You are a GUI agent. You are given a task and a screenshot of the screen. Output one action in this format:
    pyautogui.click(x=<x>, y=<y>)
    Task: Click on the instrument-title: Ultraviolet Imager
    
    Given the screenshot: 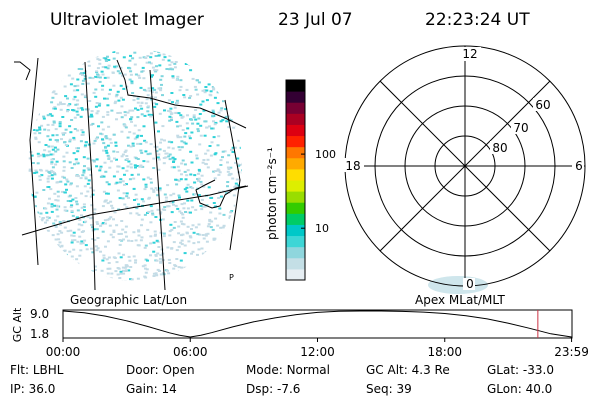 What is the action you would take?
    pyautogui.click(x=127, y=20)
    